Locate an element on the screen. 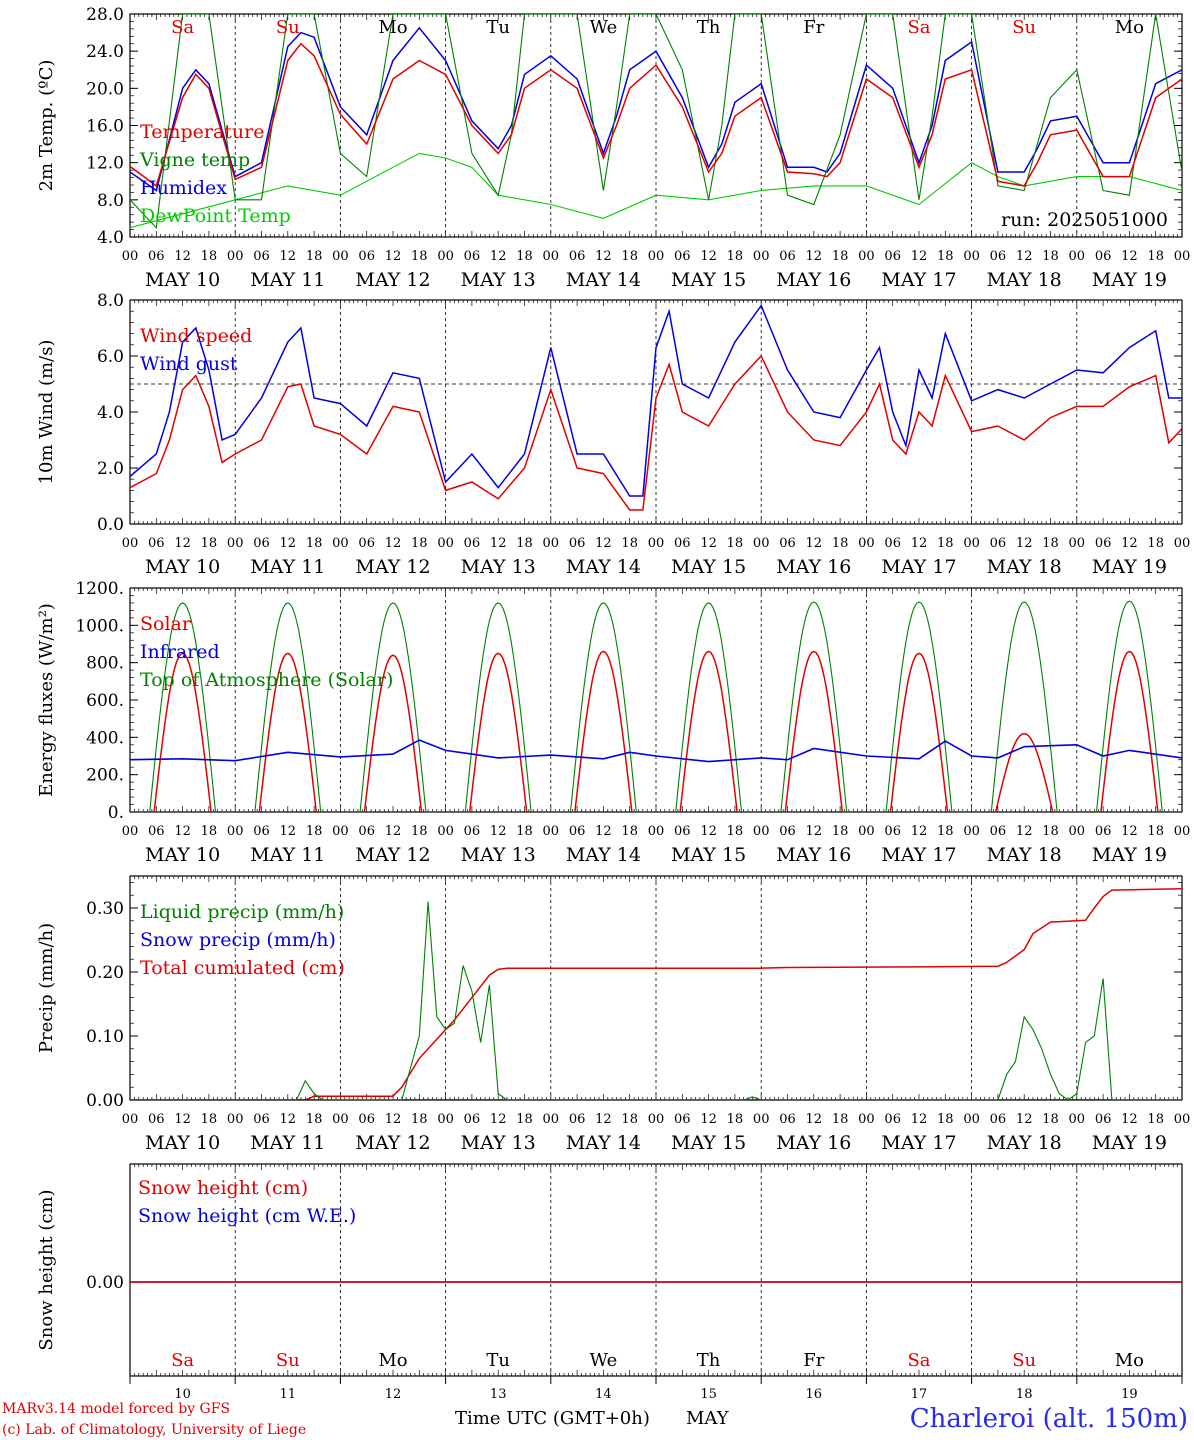 The height and width of the screenshot is (1440, 1194). y-tick-label: 200. is located at coordinates (105, 776).